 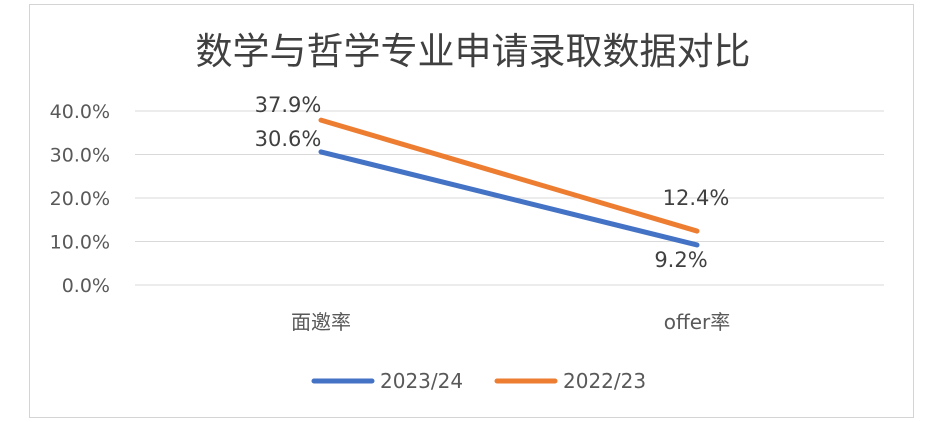 I want to click on legend-label: 2022/23, so click(x=604, y=381).